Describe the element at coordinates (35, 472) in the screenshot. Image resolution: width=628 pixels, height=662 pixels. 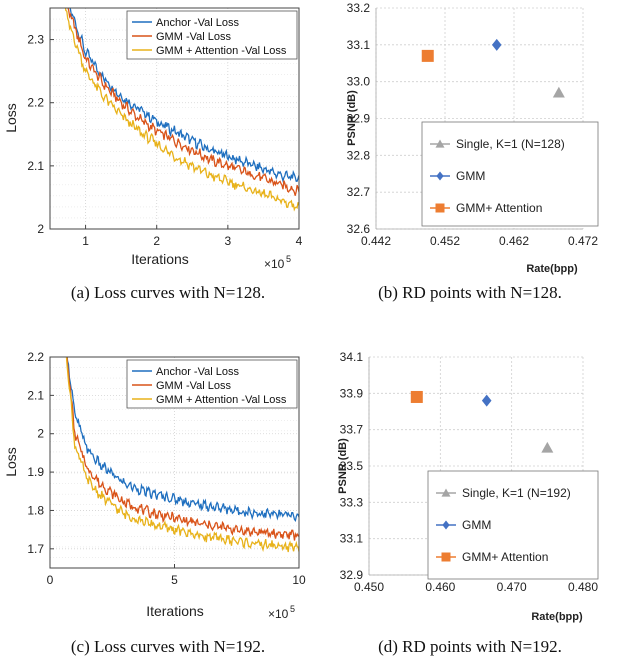
I see `y-tick-label: 1.9` at that location.